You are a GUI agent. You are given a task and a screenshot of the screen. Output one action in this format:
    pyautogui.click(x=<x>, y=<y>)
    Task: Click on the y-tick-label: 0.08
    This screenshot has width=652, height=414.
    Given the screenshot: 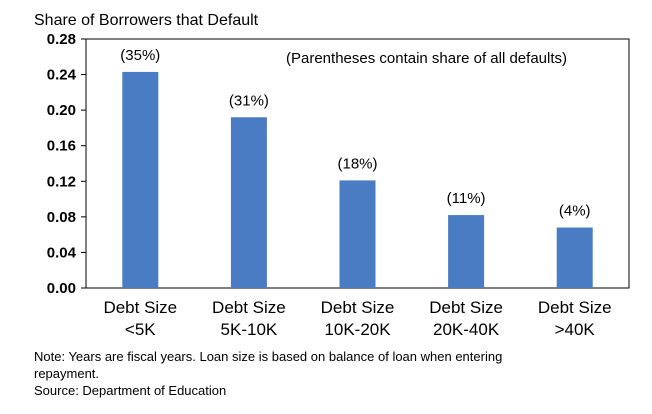 What is the action you would take?
    pyautogui.click(x=61, y=217)
    